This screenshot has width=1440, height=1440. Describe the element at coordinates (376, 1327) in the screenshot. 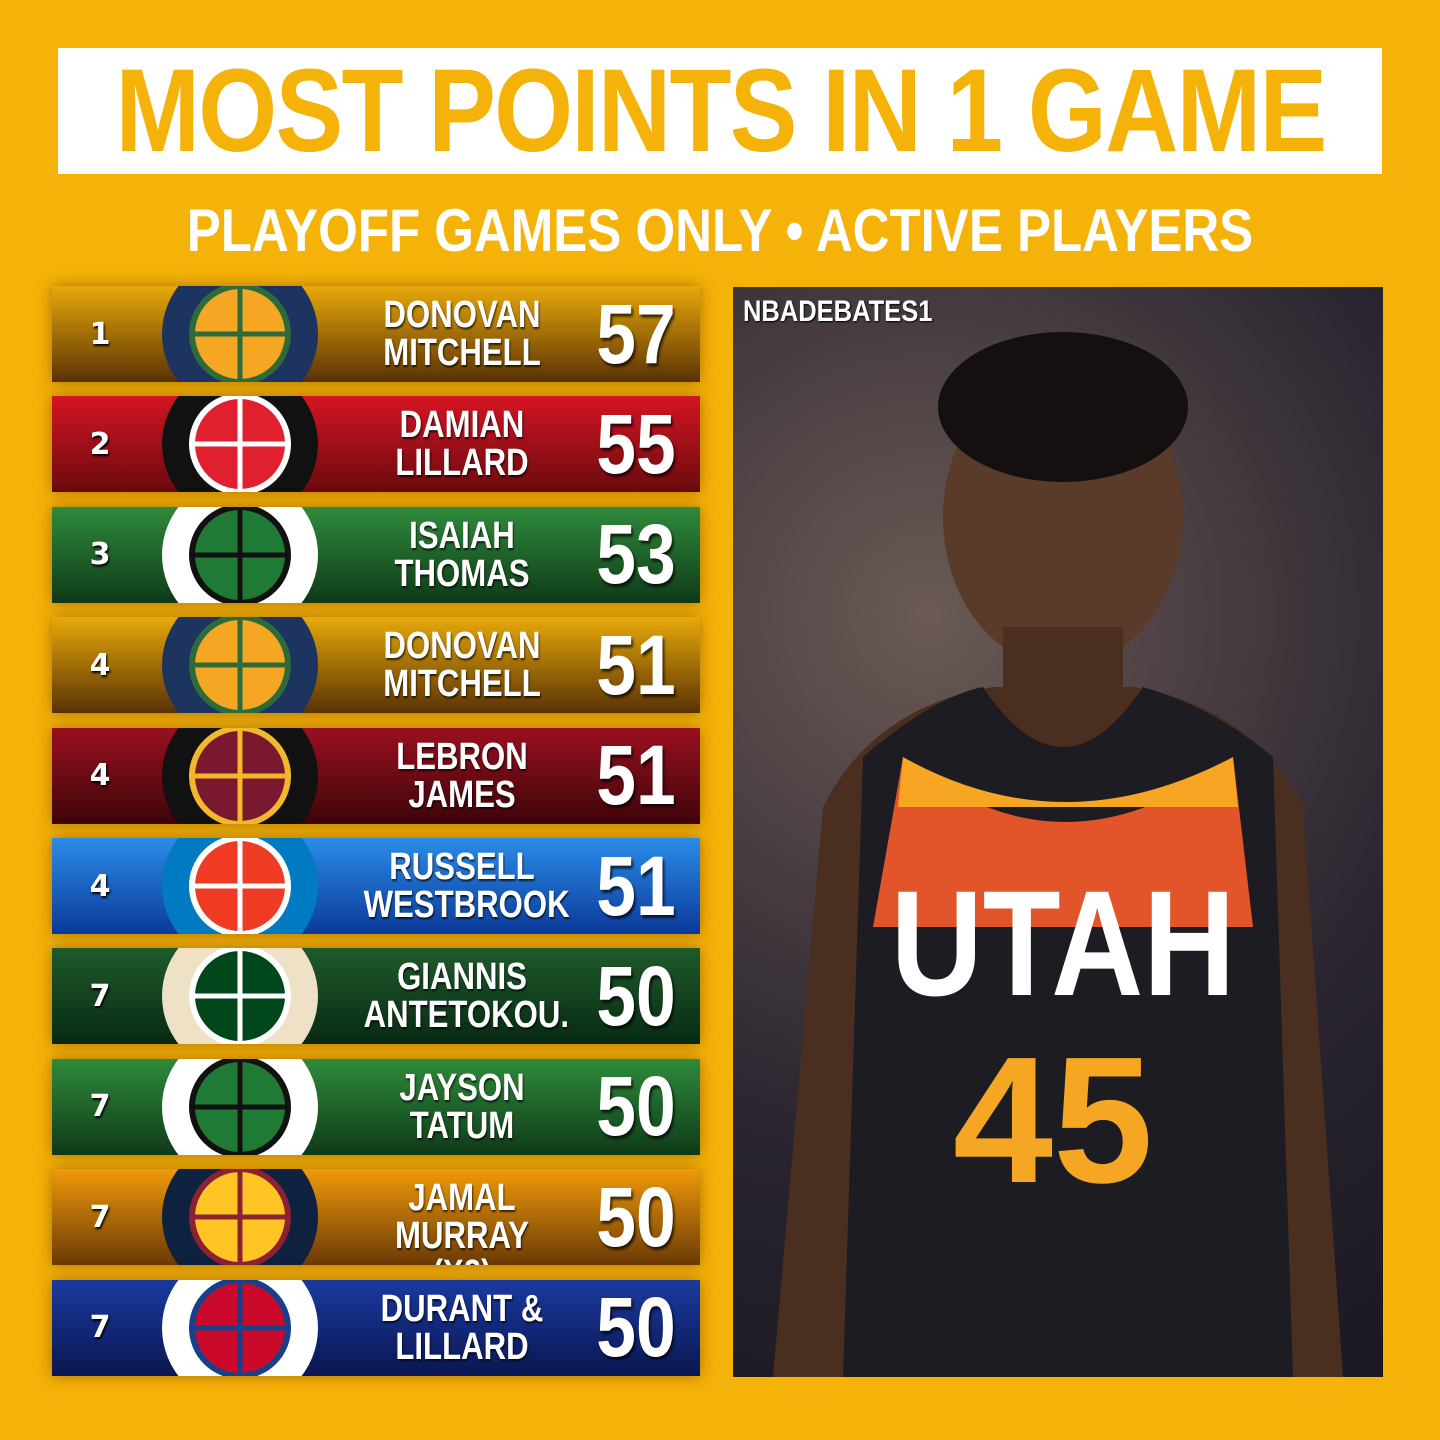

I see `ranking-row: 7 DURANT & LILLARD 50` at that location.